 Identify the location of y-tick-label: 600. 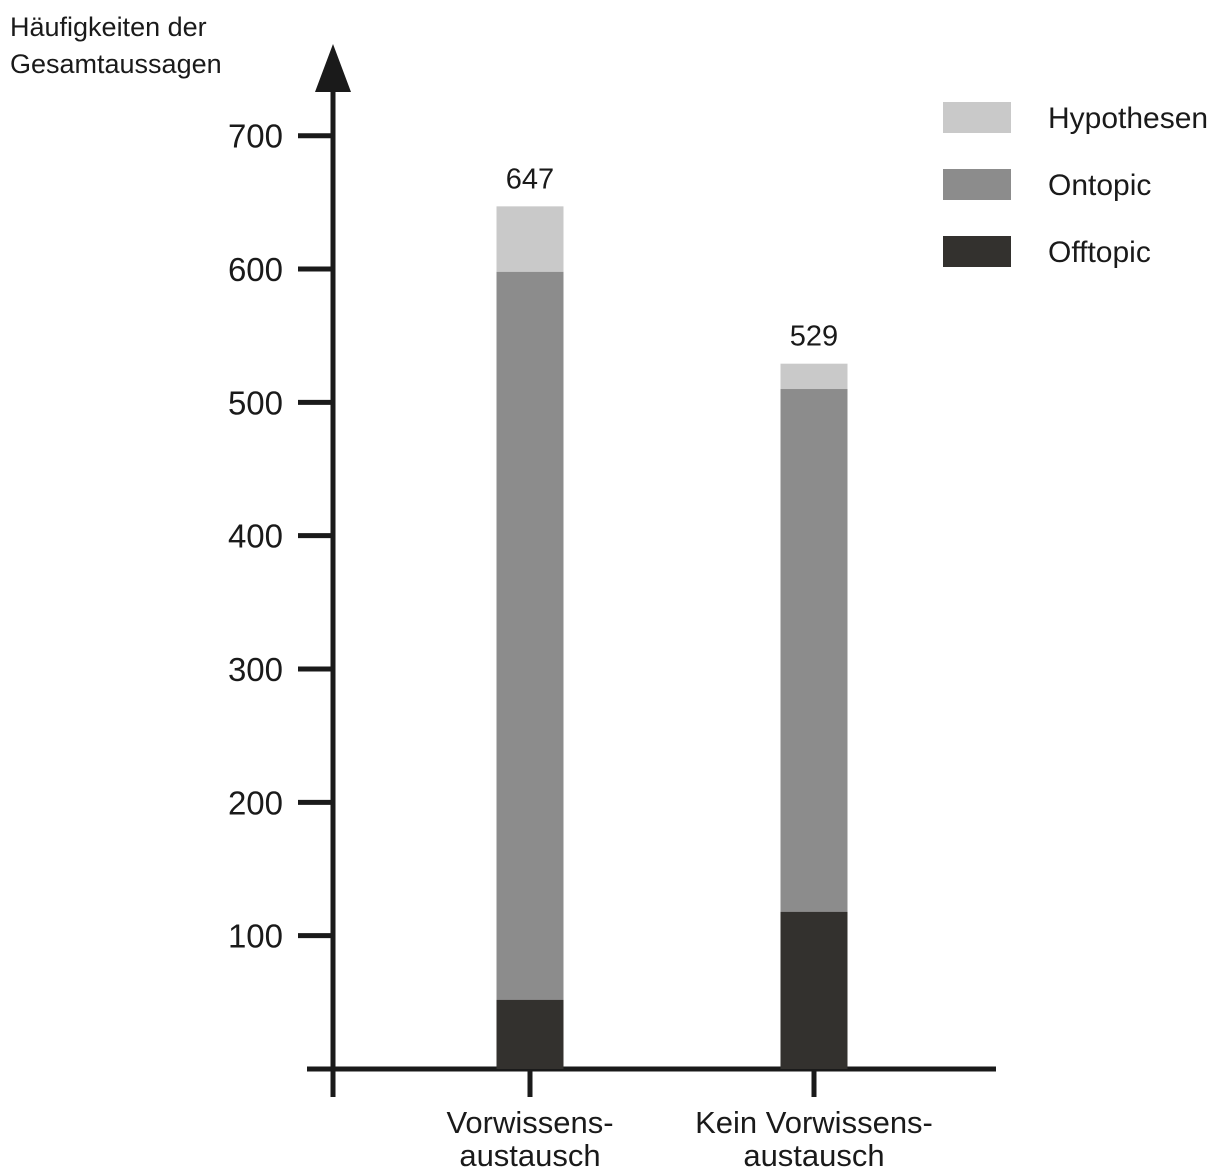
(255, 269).